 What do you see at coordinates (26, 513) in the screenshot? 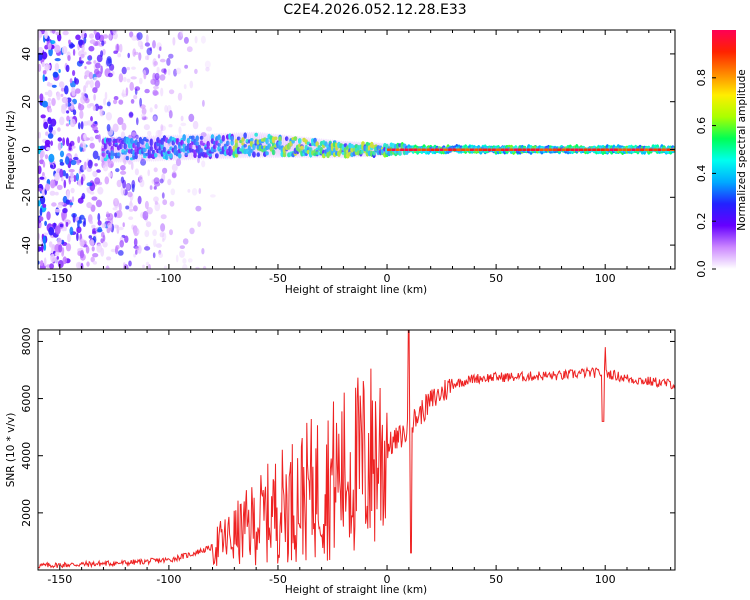
I see `snr-y-tick-label: 2000` at bounding box center [26, 513].